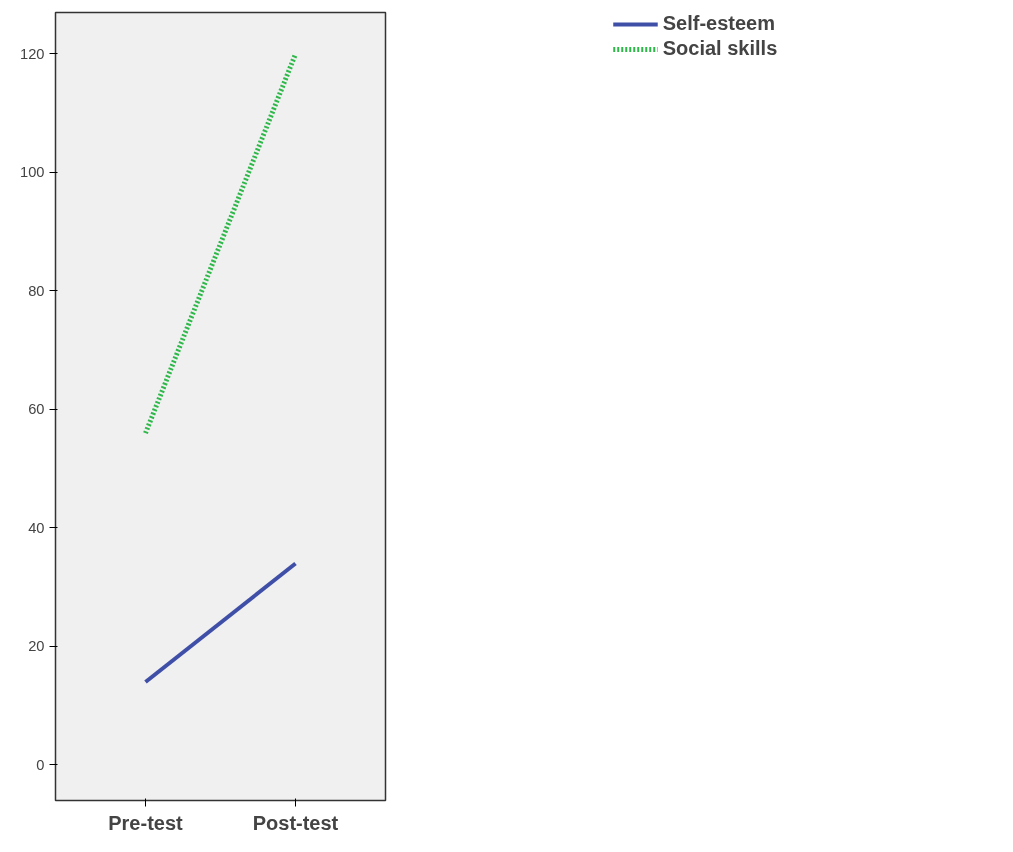 The height and width of the screenshot is (852, 1013). I want to click on x-tick-label: Post-test, so click(295, 822).